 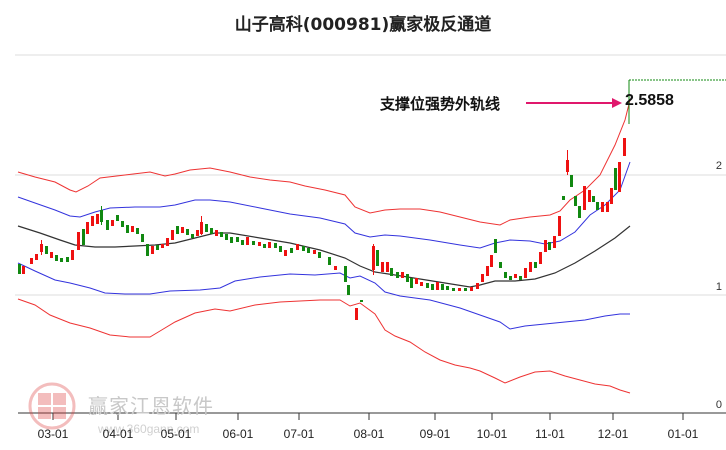 What do you see at coordinates (53, 434) in the screenshot?
I see `x-tick-label: 03-01` at bounding box center [53, 434].